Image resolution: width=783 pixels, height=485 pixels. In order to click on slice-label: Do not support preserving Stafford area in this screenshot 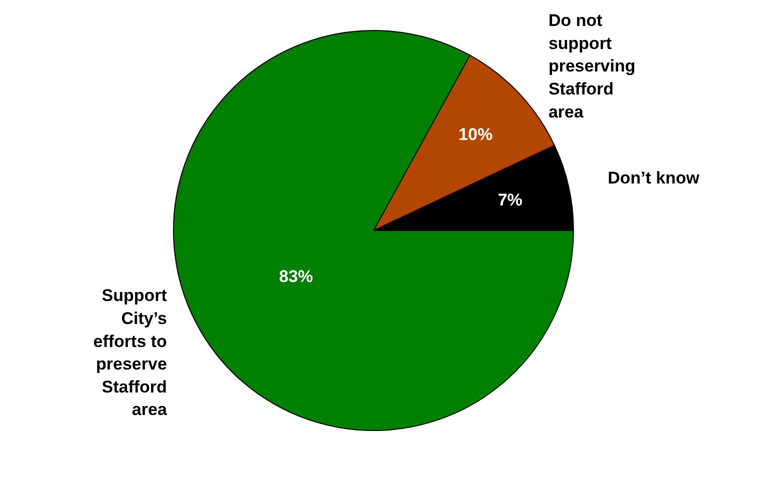, I will do `click(592, 66)`.